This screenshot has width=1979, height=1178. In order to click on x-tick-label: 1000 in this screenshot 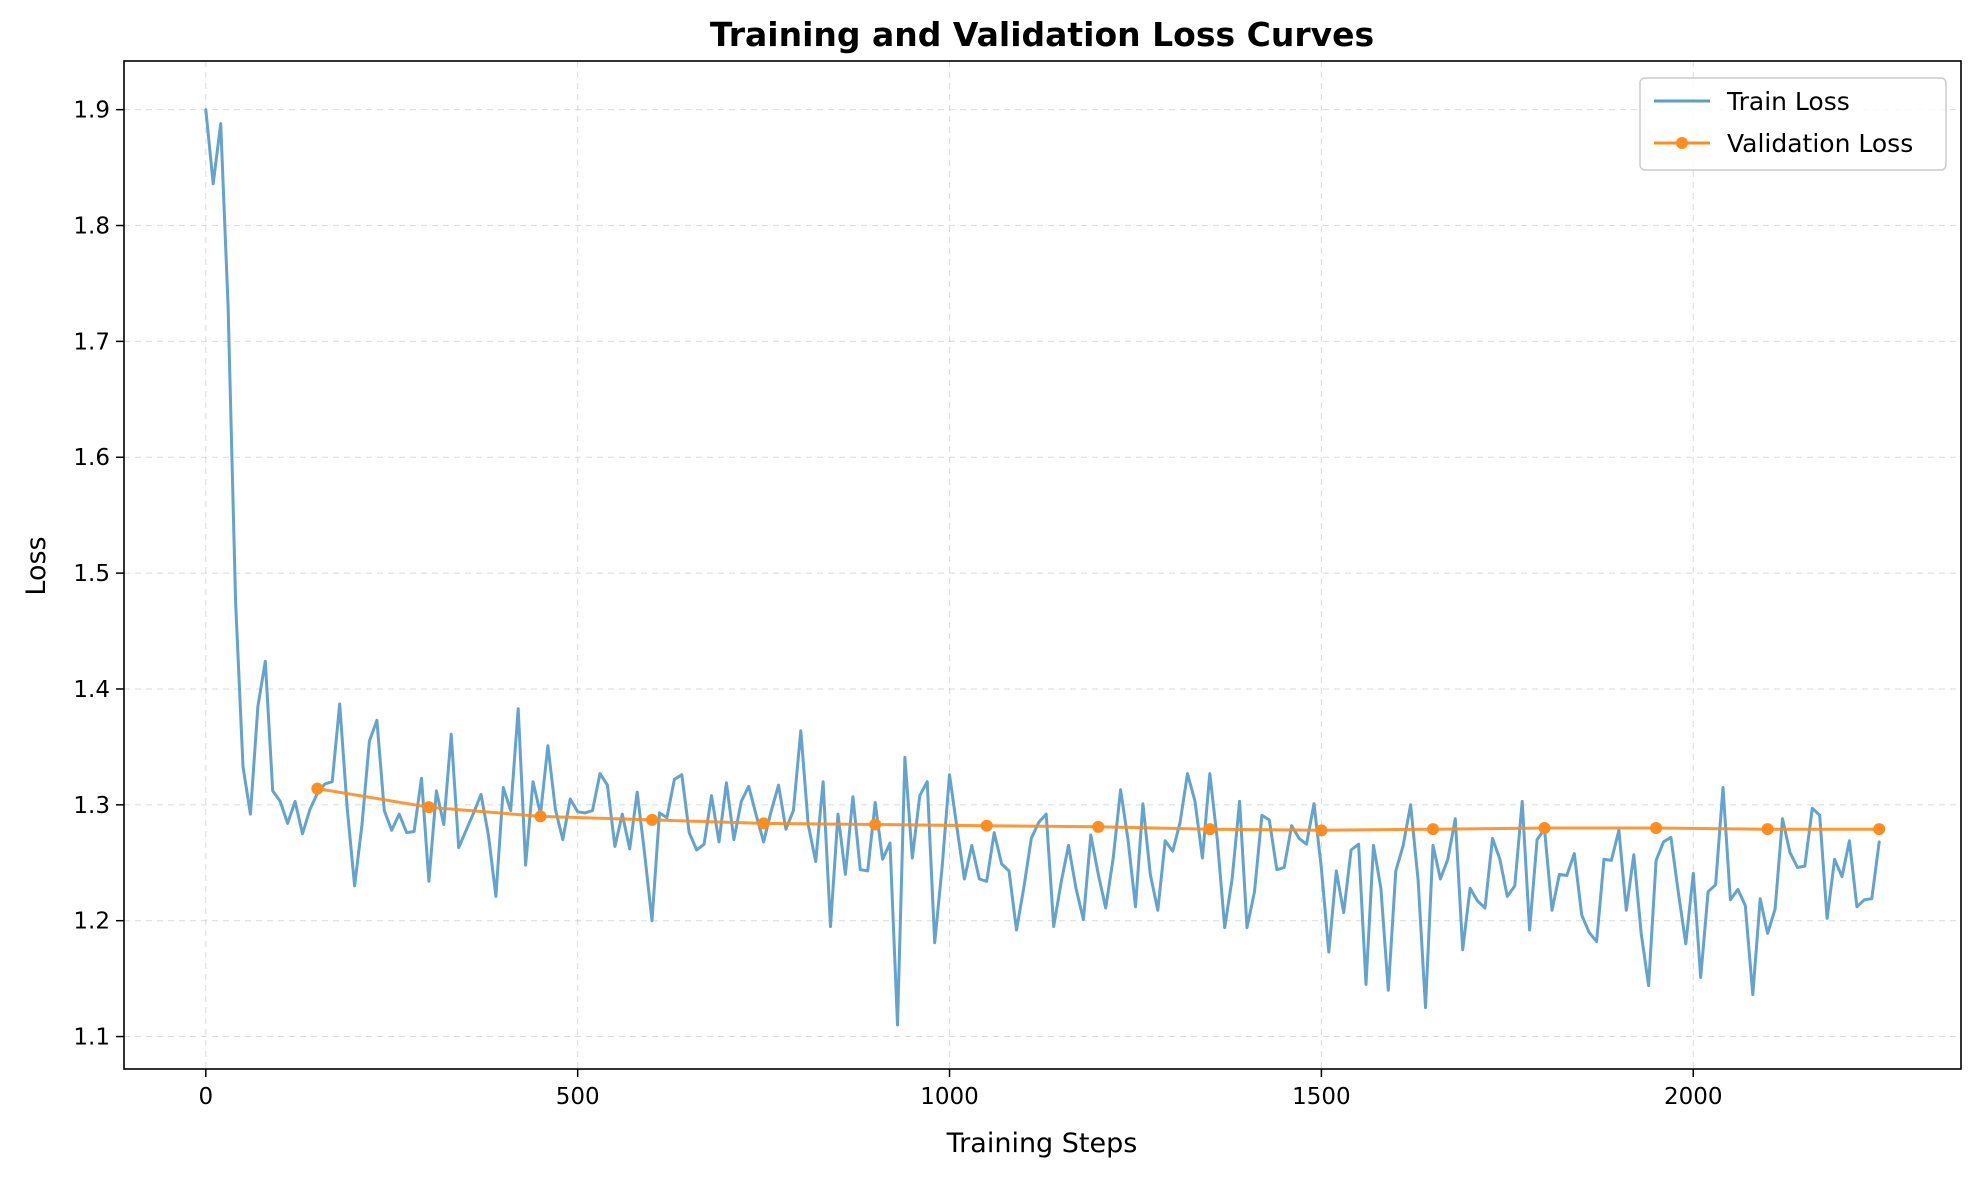, I will do `click(949, 1097)`.